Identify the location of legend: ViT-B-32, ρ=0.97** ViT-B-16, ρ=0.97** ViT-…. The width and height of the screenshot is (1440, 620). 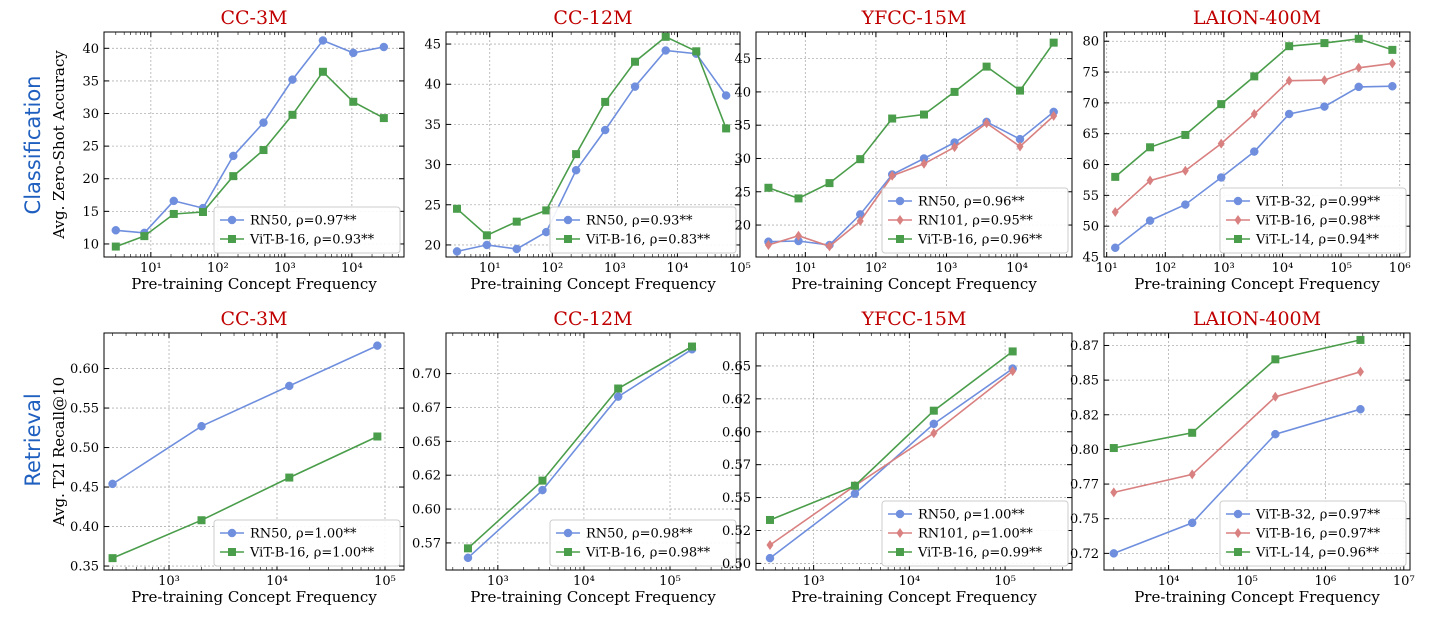
(1313, 533).